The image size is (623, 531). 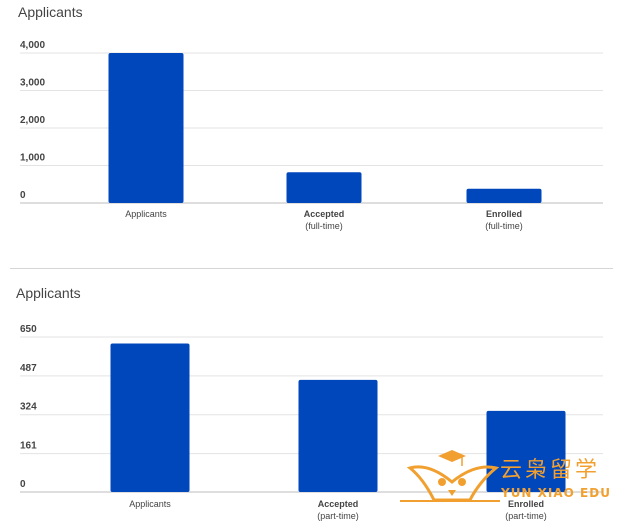 What do you see at coordinates (450, 476) in the screenshot?
I see `owl-logo-icon` at bounding box center [450, 476].